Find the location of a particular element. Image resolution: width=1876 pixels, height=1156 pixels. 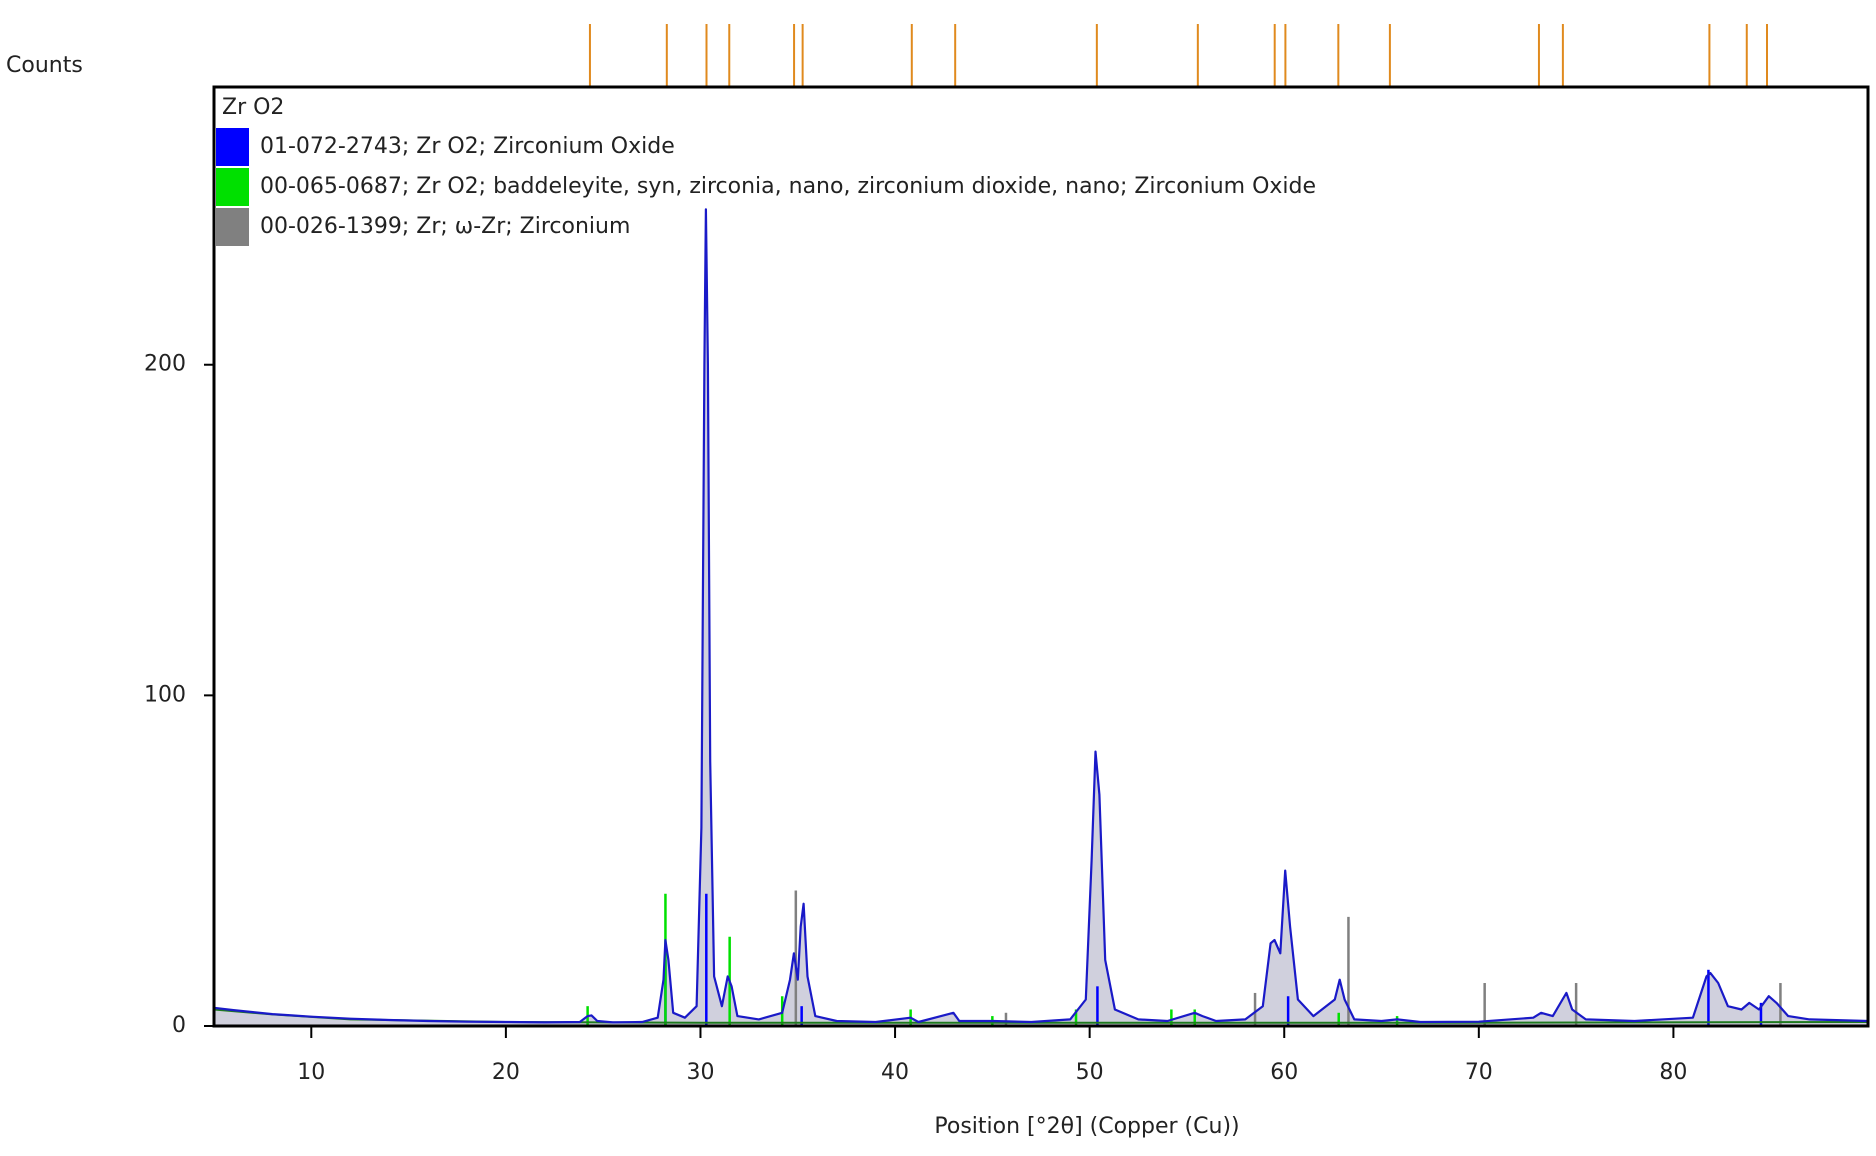

x-tick-label: 50 is located at coordinates (1090, 1072).